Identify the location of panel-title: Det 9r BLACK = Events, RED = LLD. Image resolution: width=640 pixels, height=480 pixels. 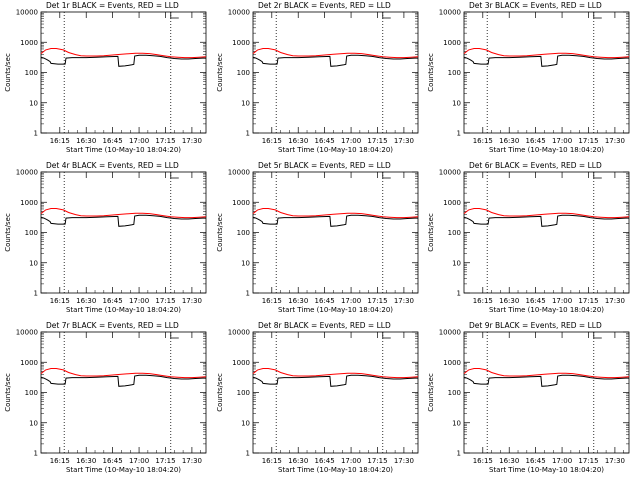
(535, 325).